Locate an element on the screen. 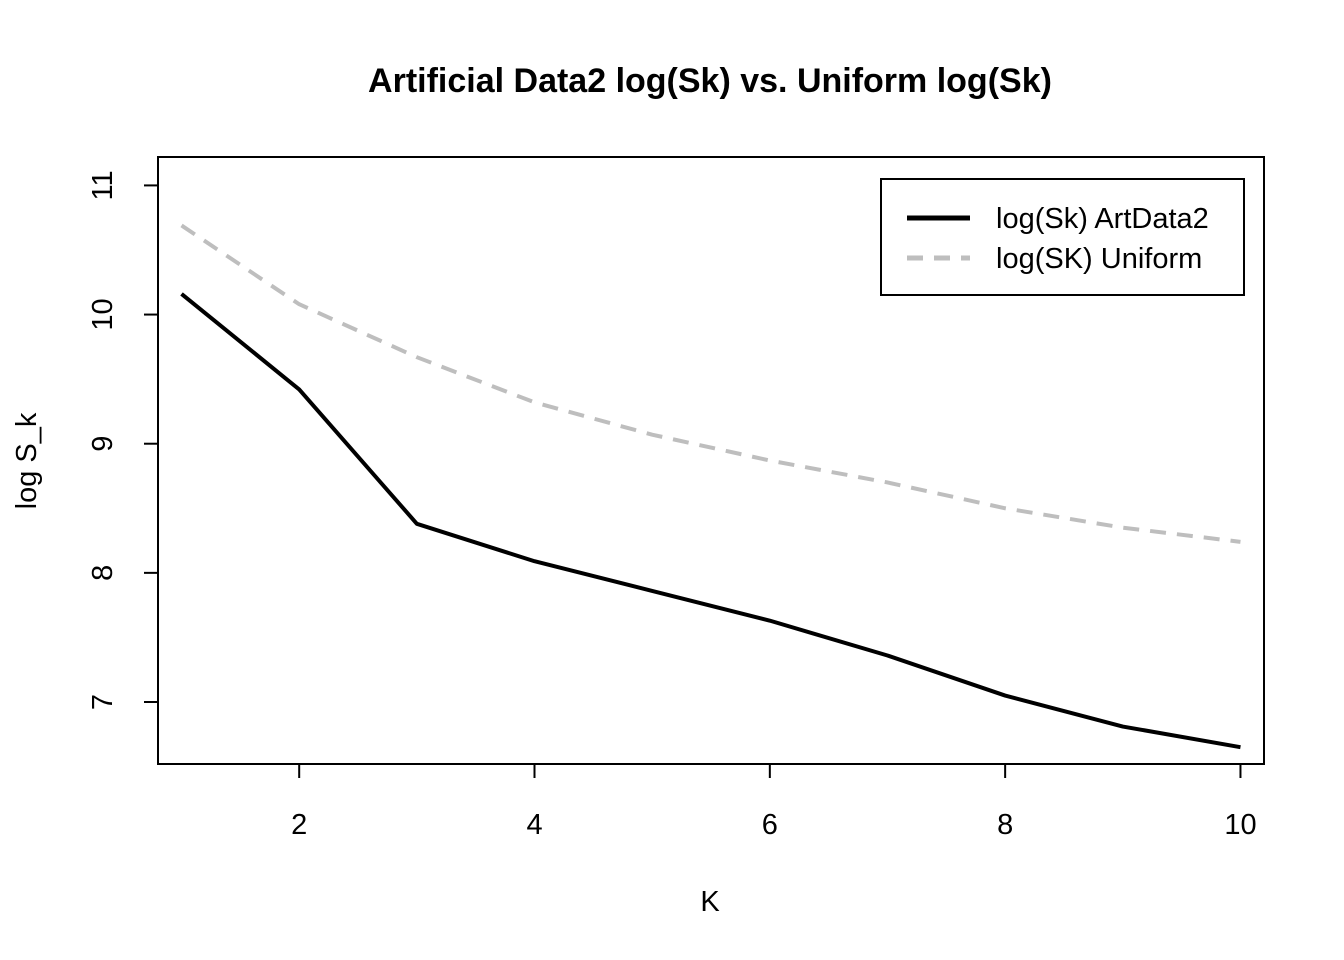 This screenshot has width=1344, height=960. legend-label-0: log(Sk) ArtData2 is located at coordinates (1102, 219).